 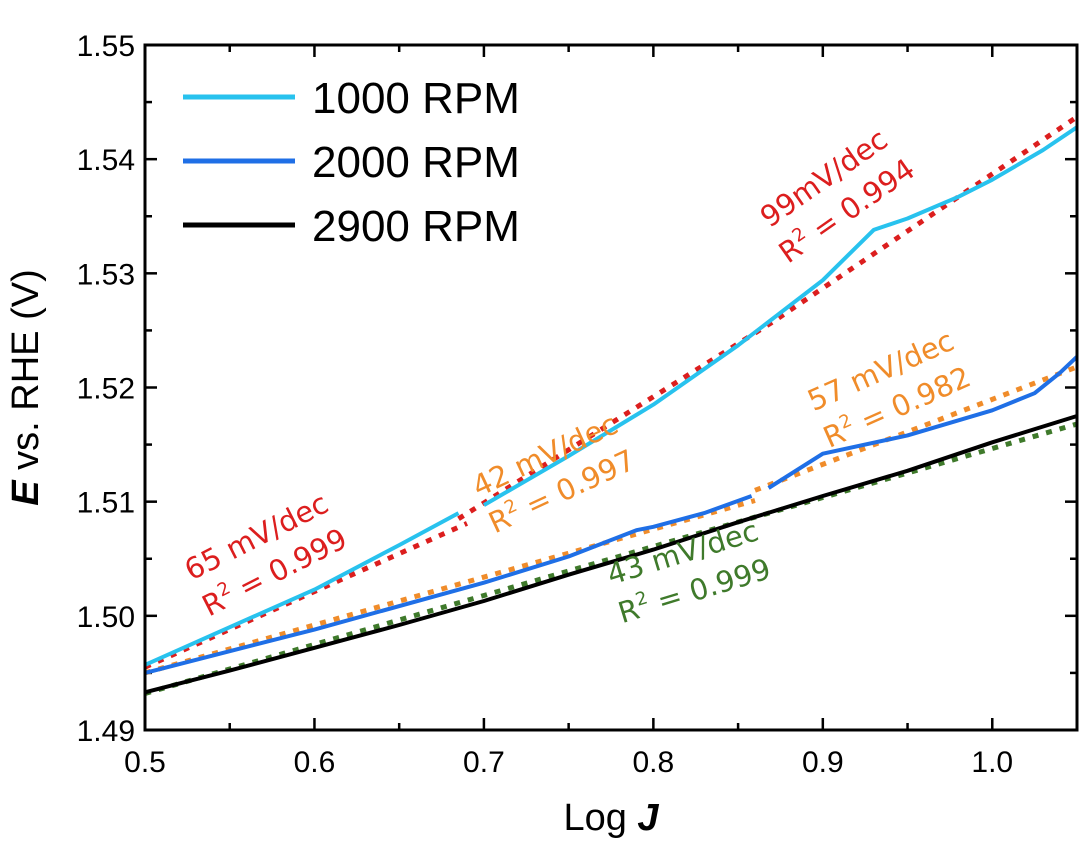 I want to click on fit-65-line, so click(x=306, y=595).